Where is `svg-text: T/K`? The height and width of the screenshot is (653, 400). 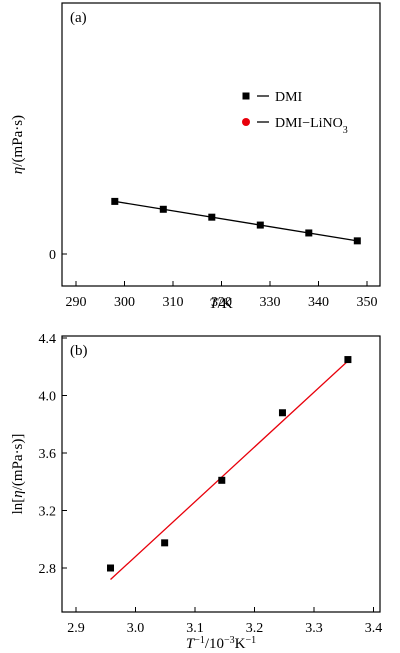
svg-text: T/K is located at coordinates (221, 304).